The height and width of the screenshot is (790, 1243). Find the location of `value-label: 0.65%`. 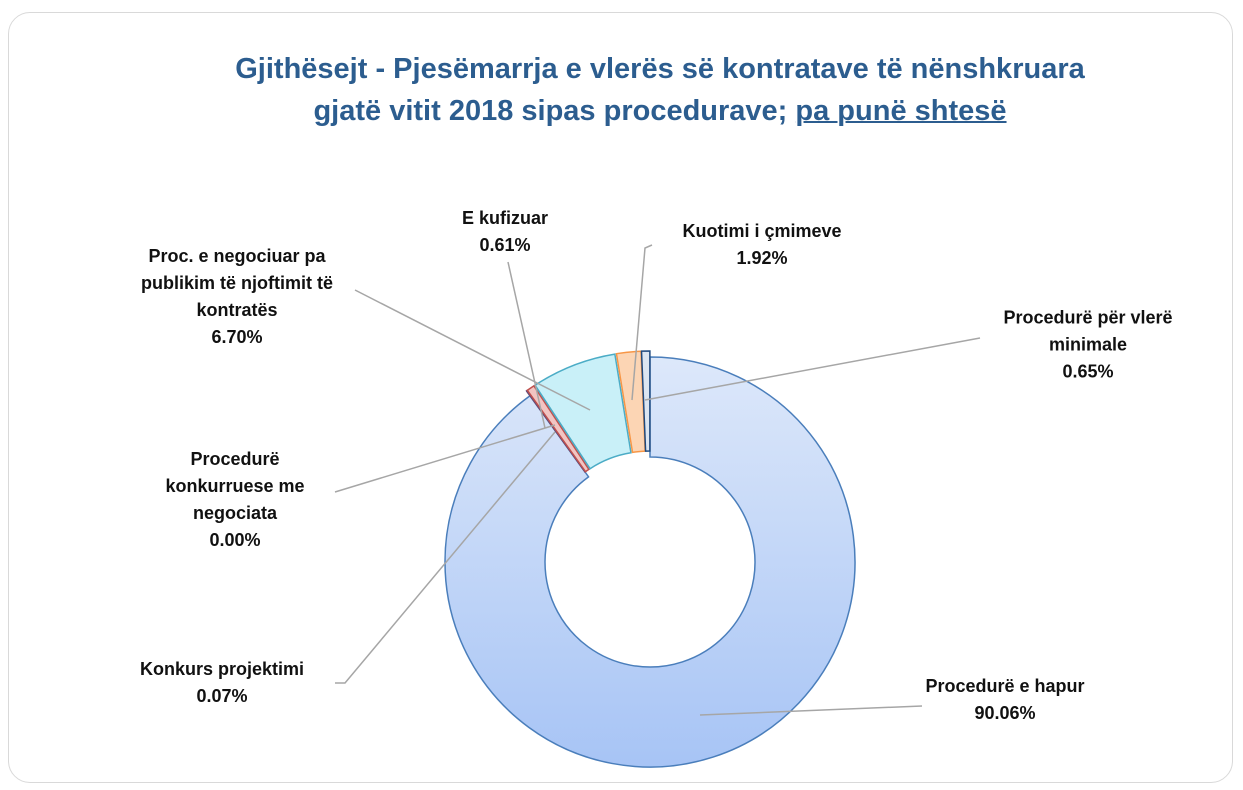

value-label: 0.65% is located at coordinates (1088, 371).